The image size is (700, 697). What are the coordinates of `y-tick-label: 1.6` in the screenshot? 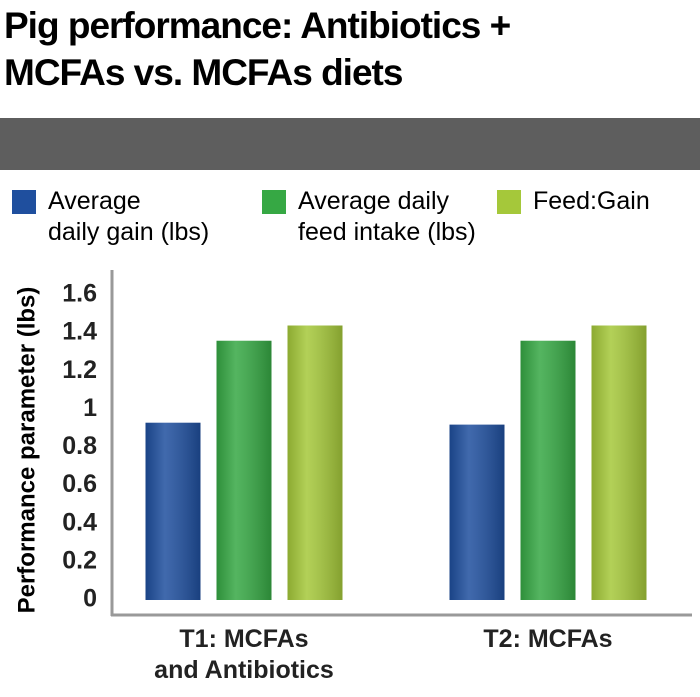 It's located at (79, 294).